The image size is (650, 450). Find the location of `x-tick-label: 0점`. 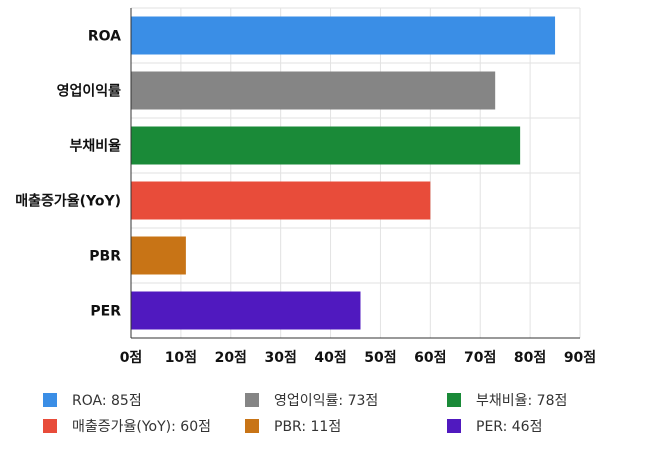

x-tick-label: 0점 is located at coordinates (131, 357).